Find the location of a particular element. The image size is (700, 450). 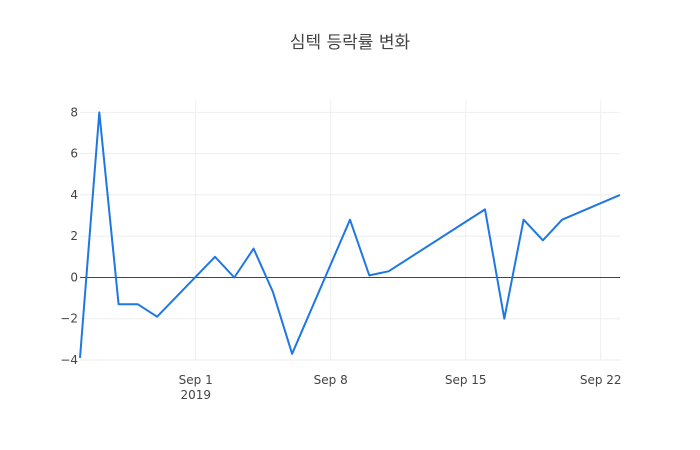

y-axis-ticks: 8 6 4 2 0 −2 −4 is located at coordinates (69, 236).